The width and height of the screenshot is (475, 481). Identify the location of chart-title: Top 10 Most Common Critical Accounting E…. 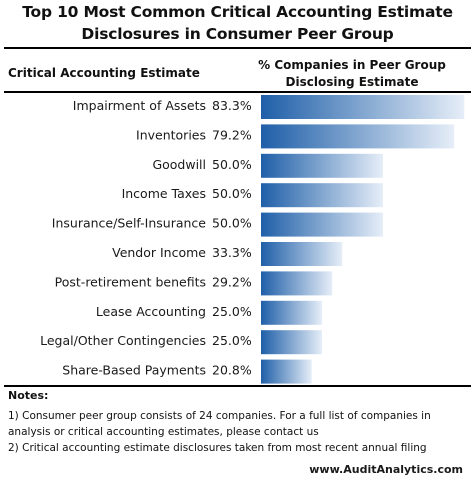
(237, 23).